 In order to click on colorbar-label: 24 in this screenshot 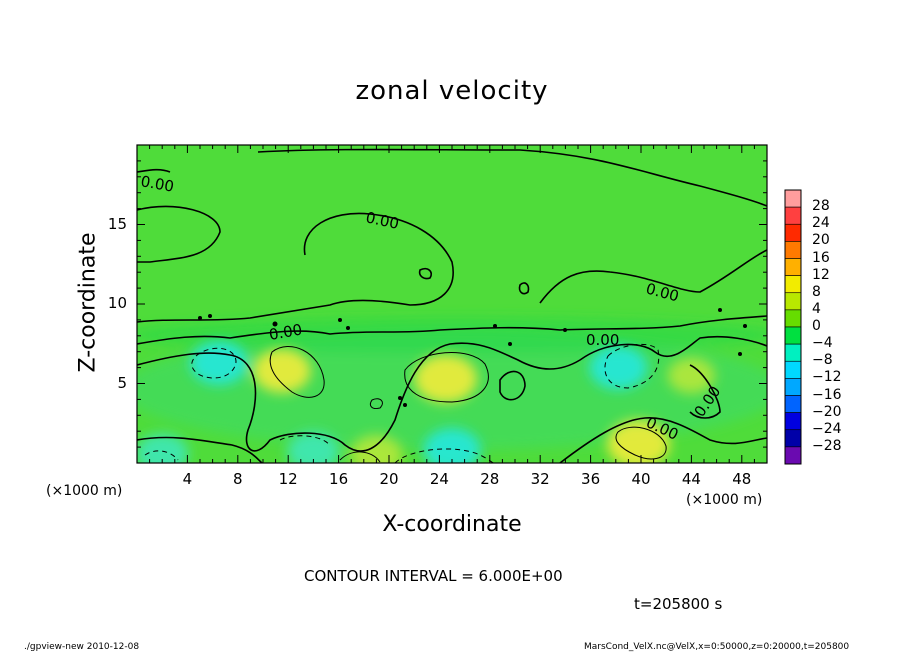, I will do `click(821, 223)`.